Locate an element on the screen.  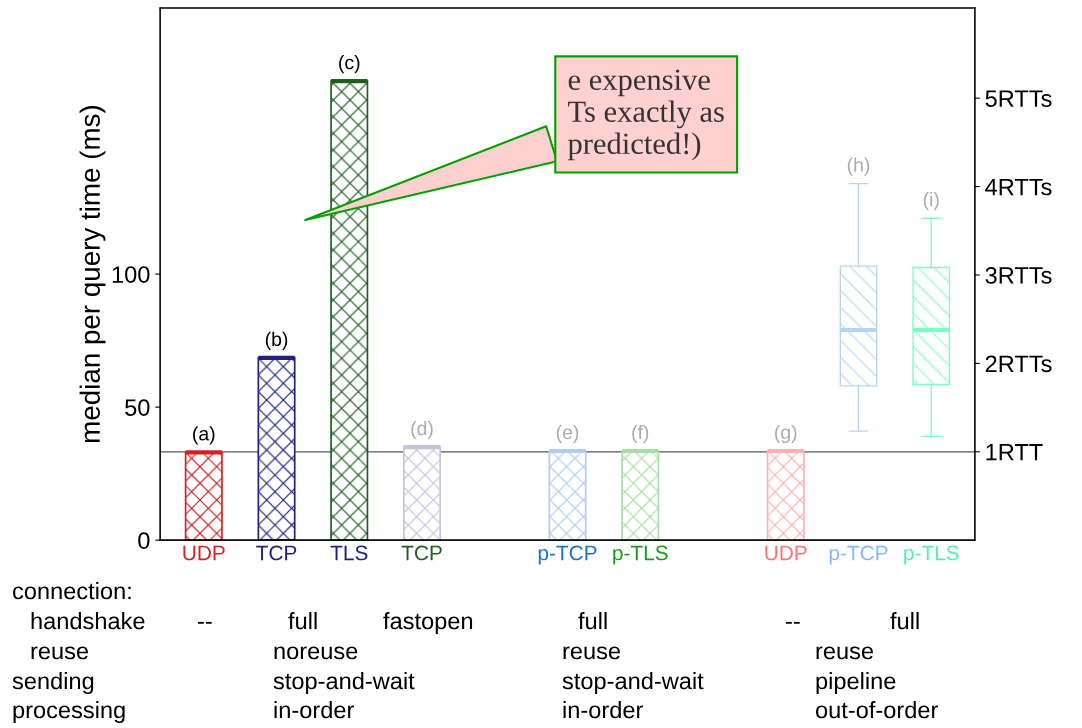
data-label: (e) is located at coordinates (567, 434).